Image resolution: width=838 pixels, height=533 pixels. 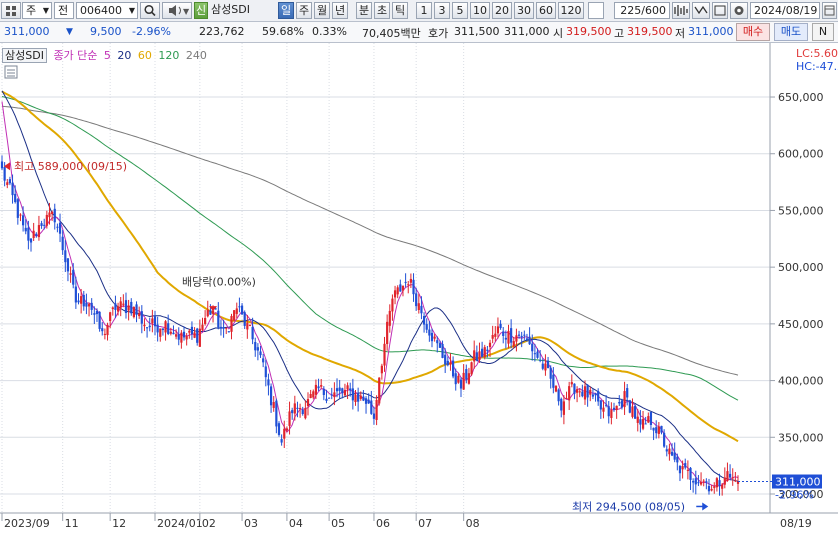 I want to click on period-year-tab: 년, so click(x=340, y=10).